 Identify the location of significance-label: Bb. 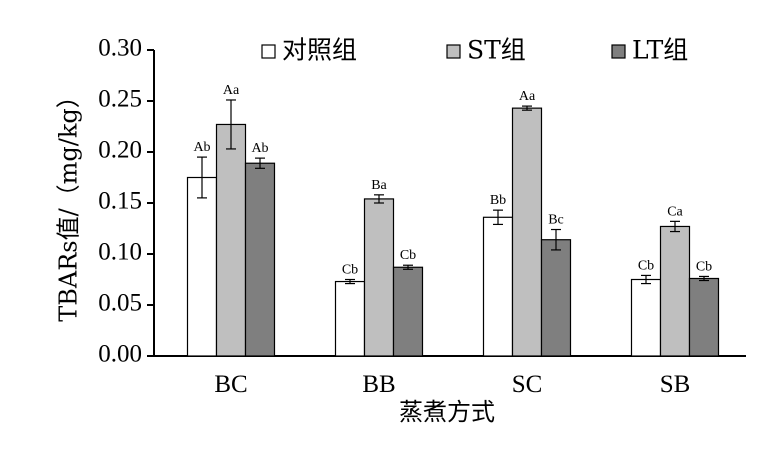
(498, 200).